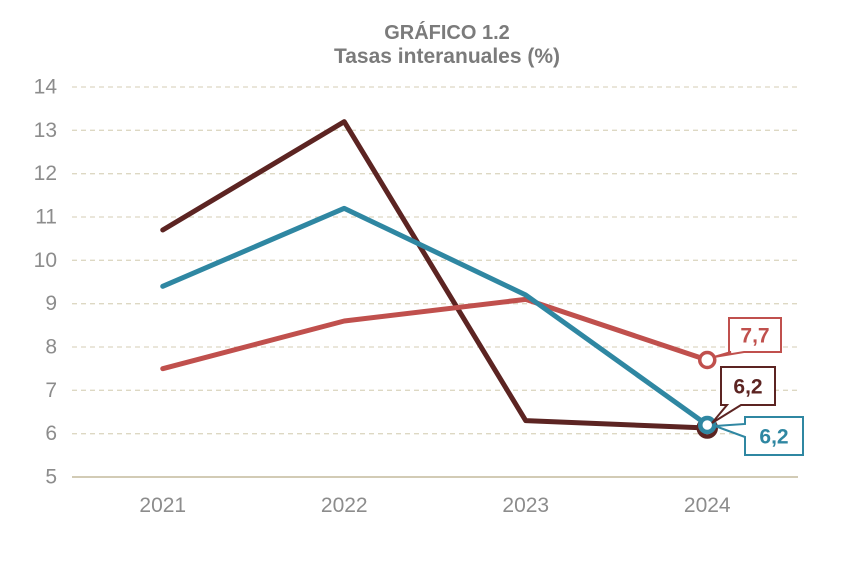  I want to click on x-tick-label-2023: 2023, so click(525, 505).